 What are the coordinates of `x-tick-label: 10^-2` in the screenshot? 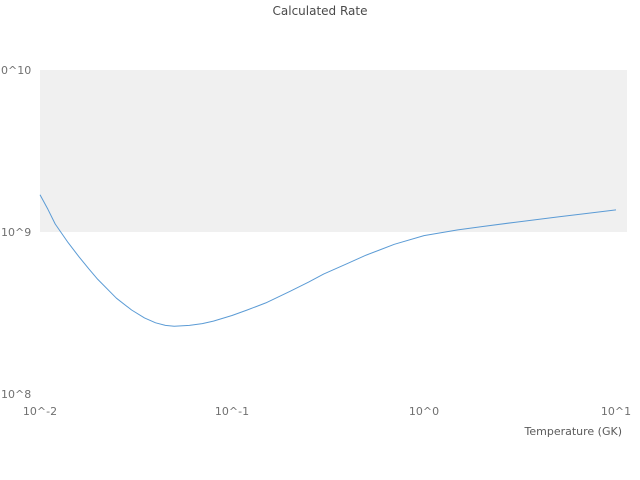 It's located at (40, 411).